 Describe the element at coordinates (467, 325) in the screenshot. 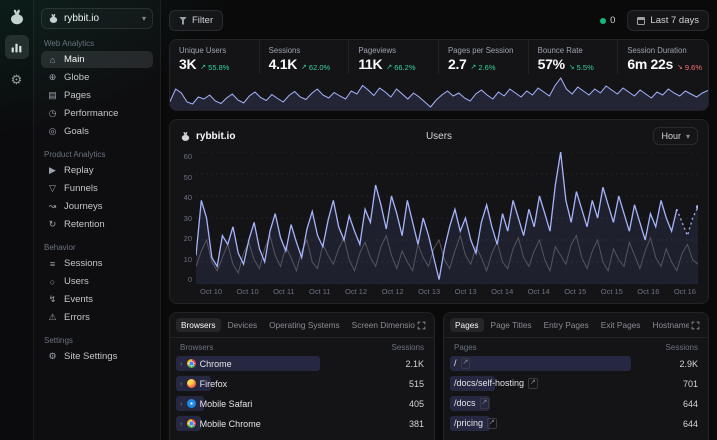

I see `tab-pages: Pages` at that location.